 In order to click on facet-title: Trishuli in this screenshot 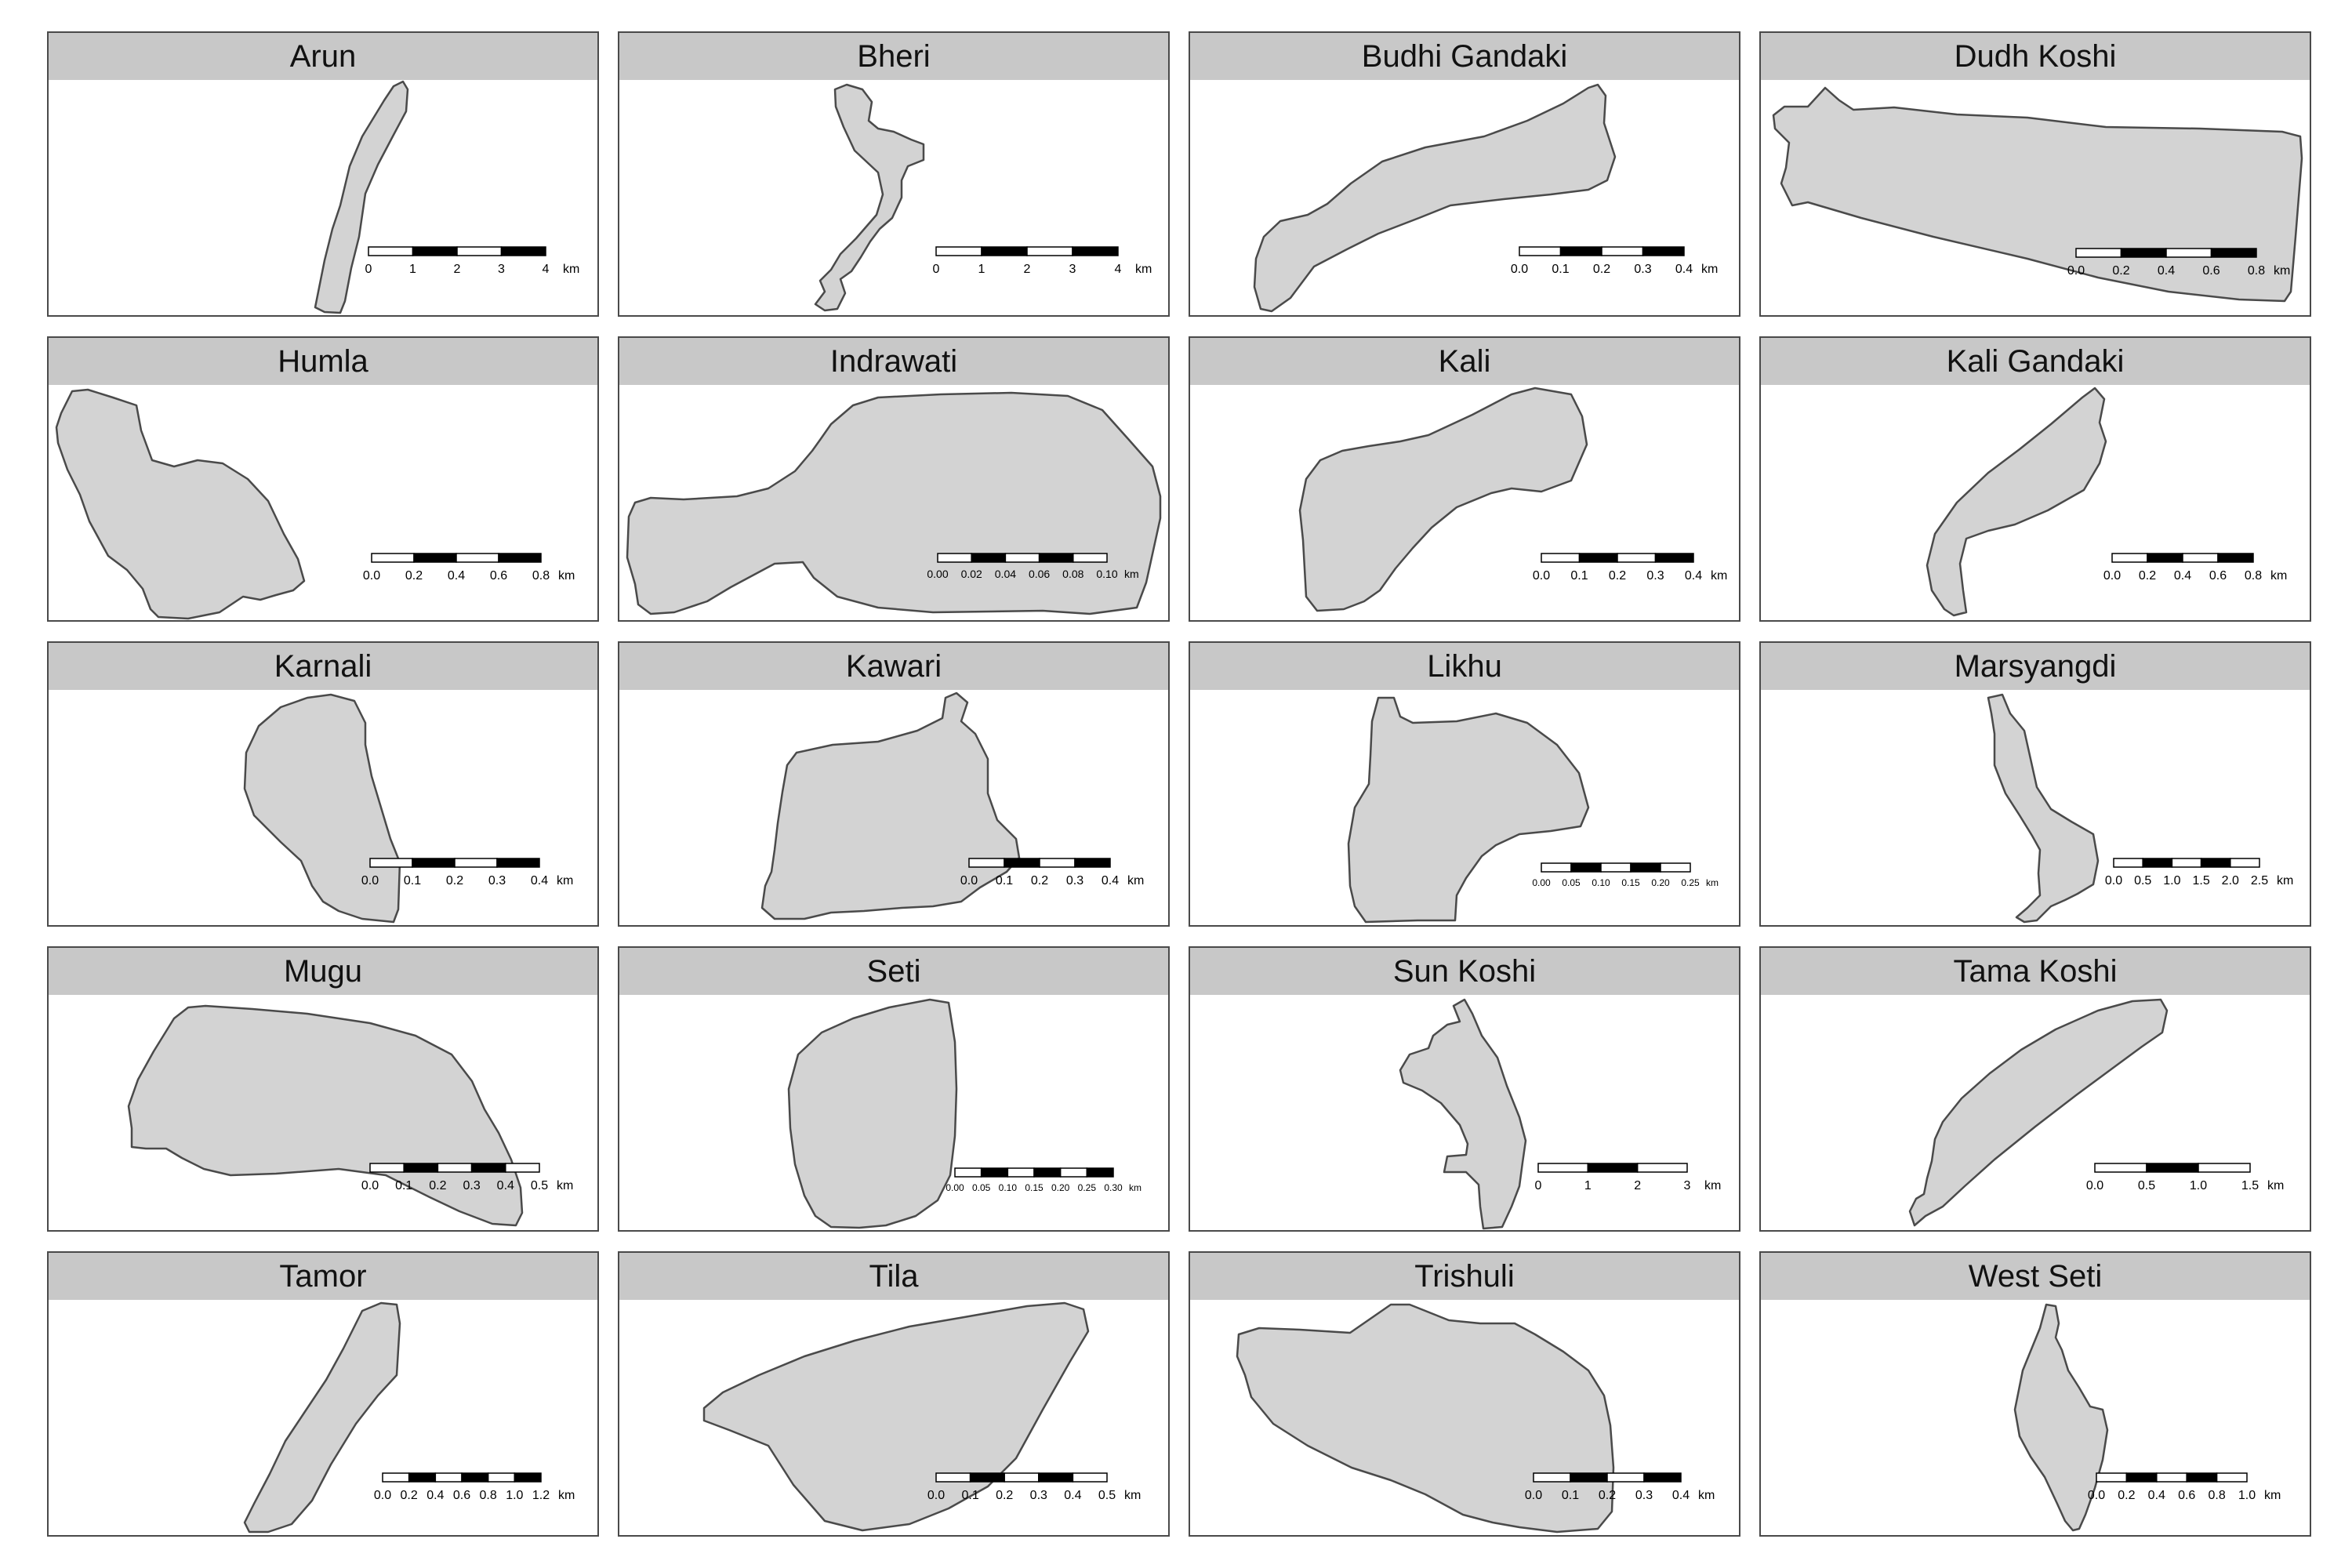, I will do `click(1464, 1276)`.